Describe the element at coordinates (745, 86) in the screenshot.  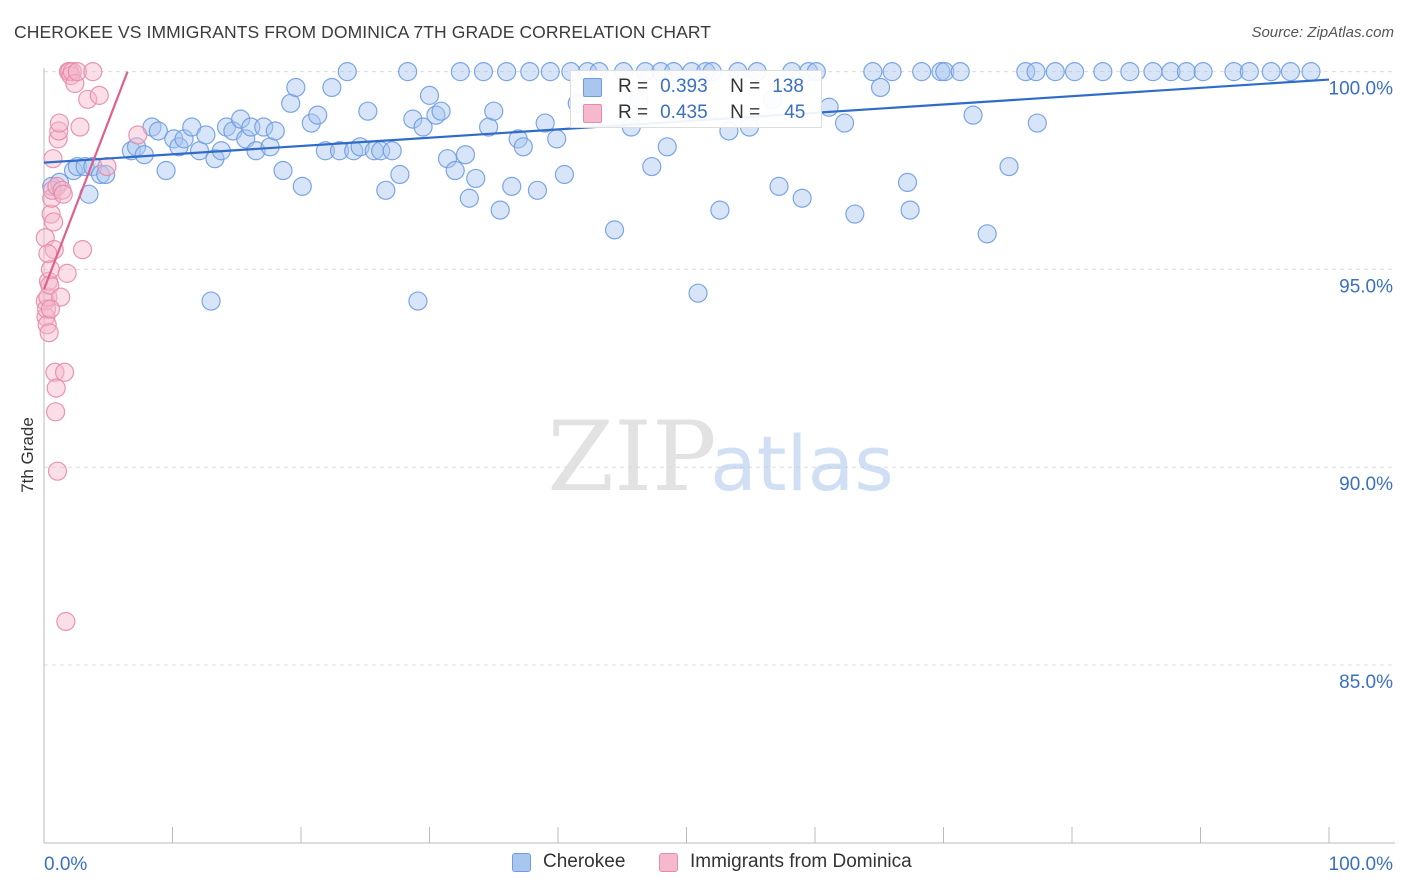
I see `n-label: N =` at that location.